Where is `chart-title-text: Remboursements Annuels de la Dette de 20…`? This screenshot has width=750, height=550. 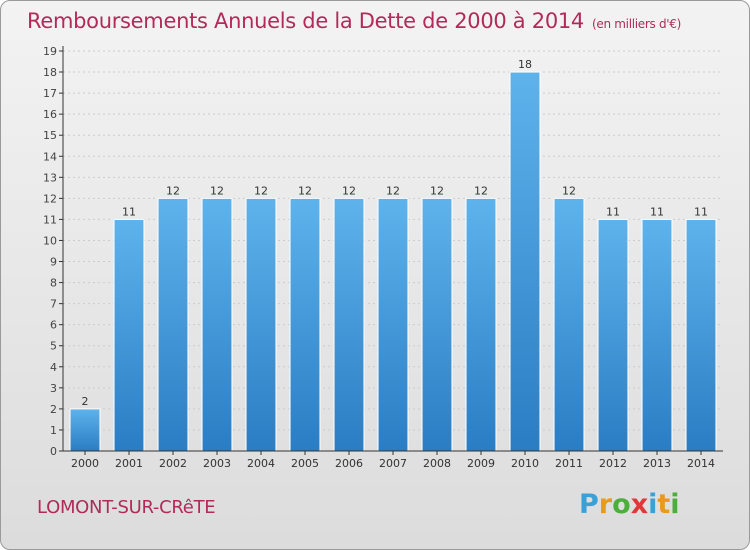 chart-title-text: Remboursements Annuels de la Dette de 20… is located at coordinates (305, 21).